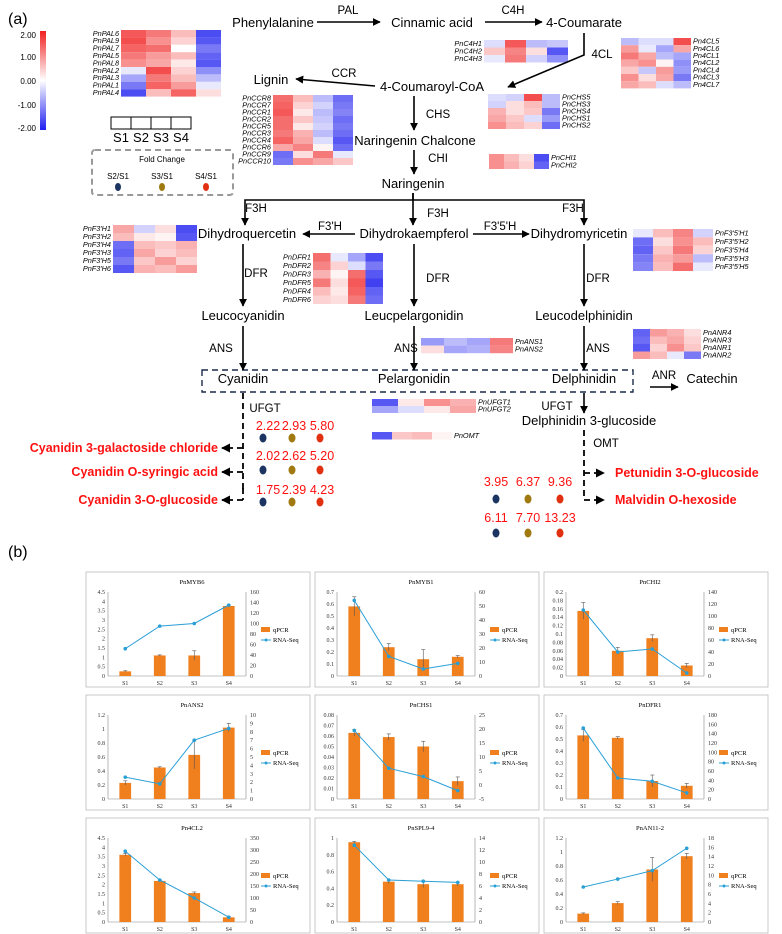 The image size is (782, 934). Describe the element at coordinates (286, 886) in the screenshot. I see `legend-rnaseq: RNA-Seq` at that location.